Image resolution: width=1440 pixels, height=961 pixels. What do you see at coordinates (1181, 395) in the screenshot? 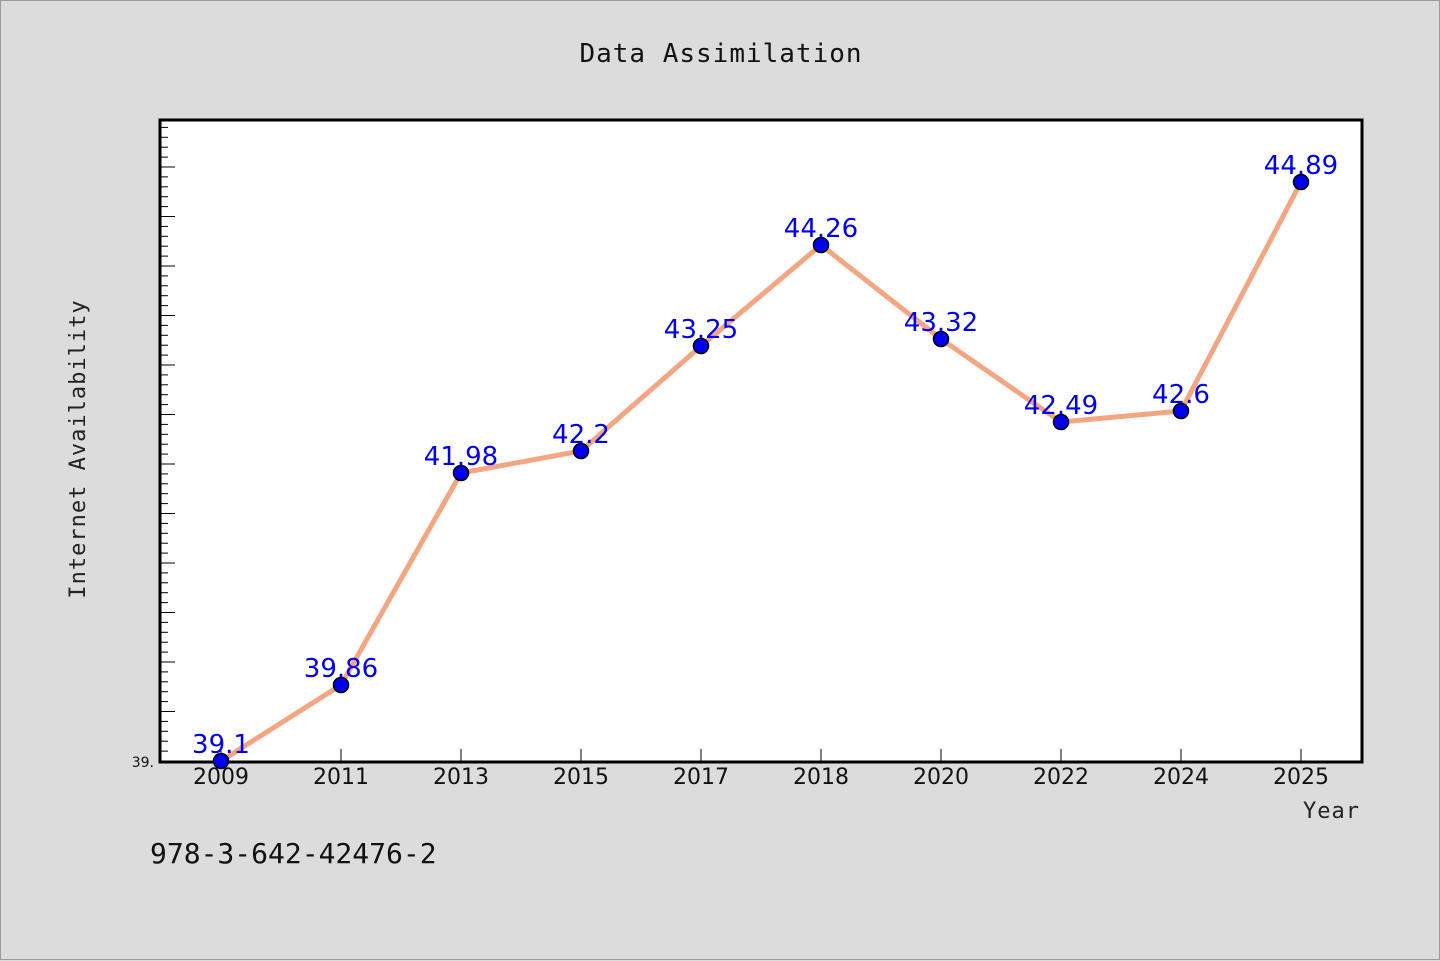
I see `data-label: 42.6` at bounding box center [1181, 395].